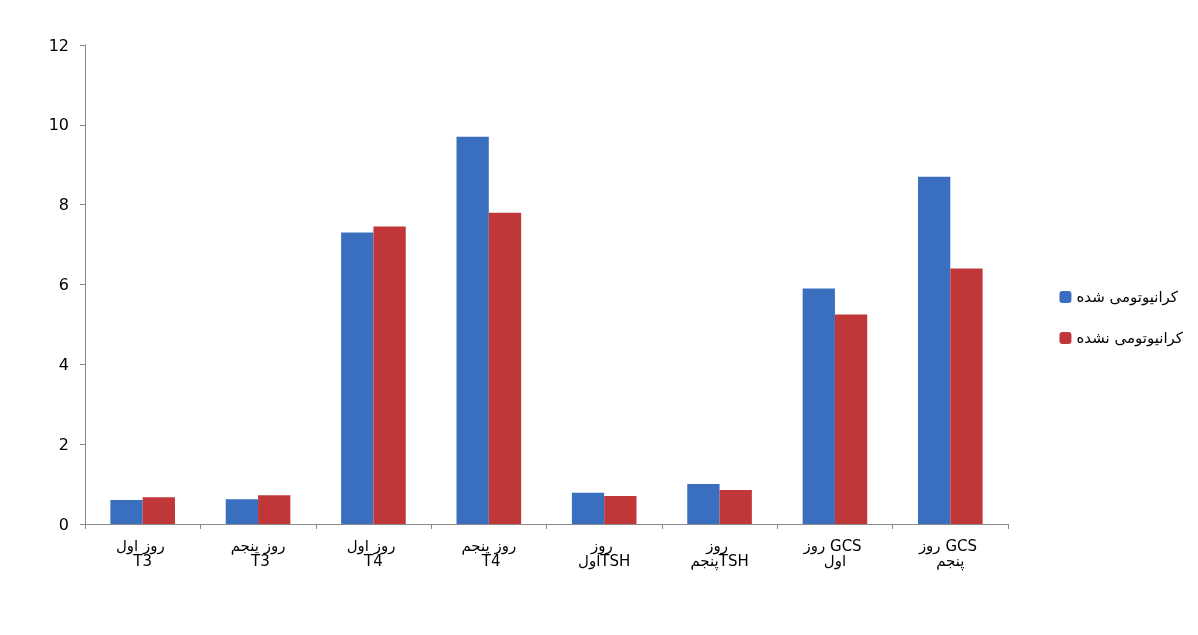 This screenshot has height=635, width=1198. I want to click on x-tick-label: روز پنجمTSH, so click(719, 553).